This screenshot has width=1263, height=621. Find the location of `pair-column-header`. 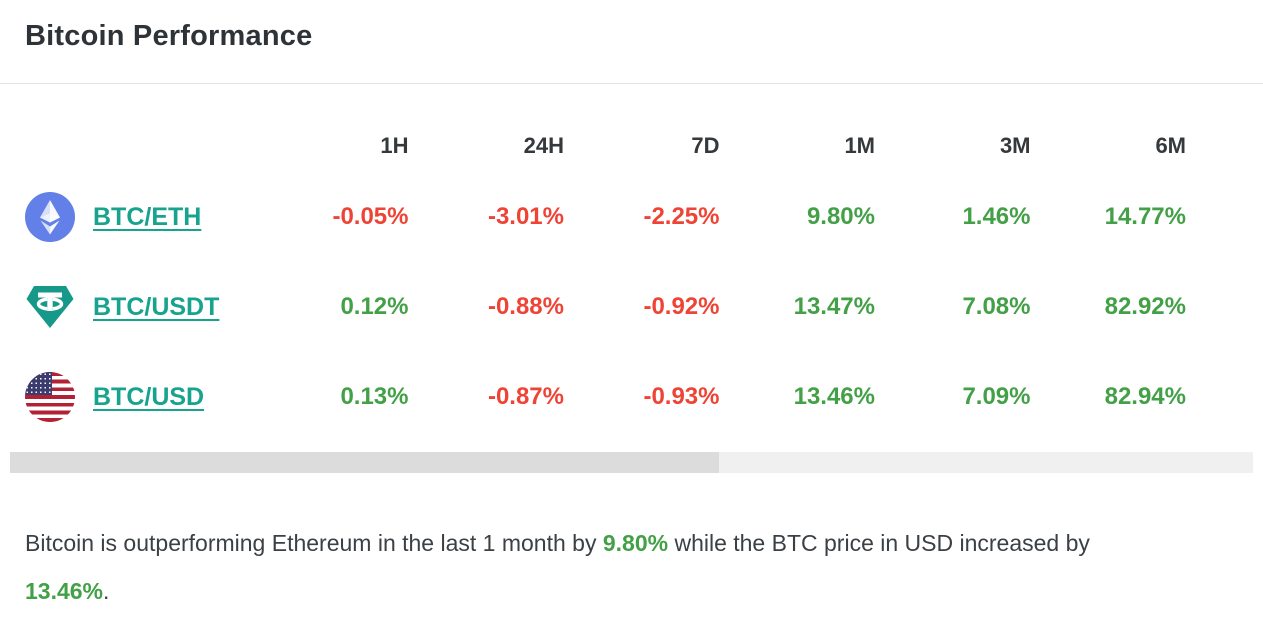

pair-column-header is located at coordinates (139, 146).